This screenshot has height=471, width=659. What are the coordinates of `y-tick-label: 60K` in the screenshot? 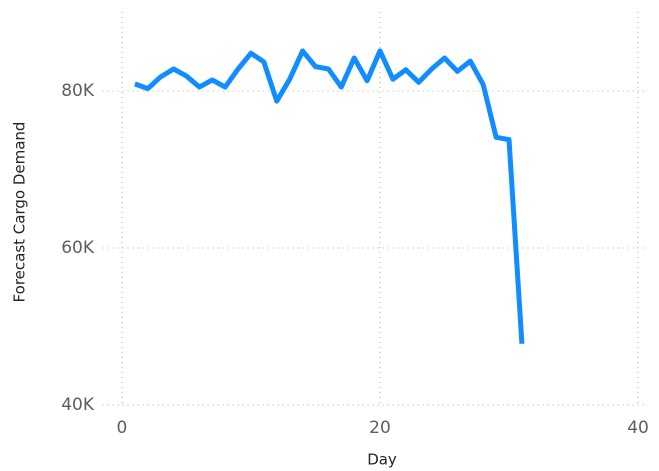 It's located at (78, 248).